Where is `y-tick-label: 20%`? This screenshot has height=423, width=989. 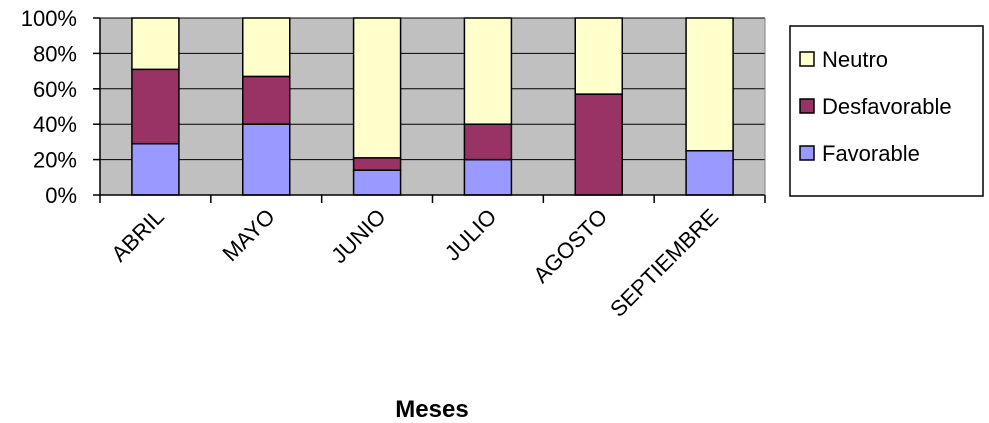
y-tick-label: 20% is located at coordinates (55, 160).